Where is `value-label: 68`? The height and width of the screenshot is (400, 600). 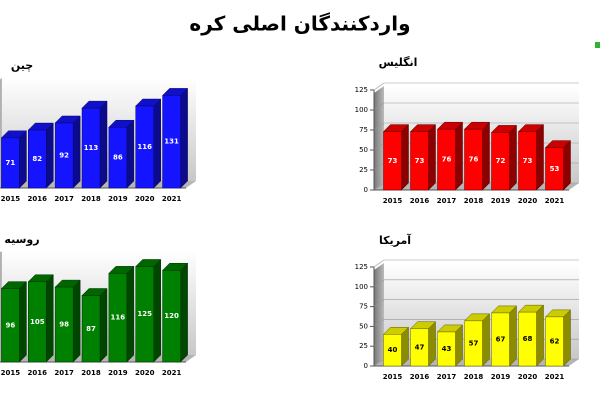
value-label: 68 is located at coordinates (528, 339).